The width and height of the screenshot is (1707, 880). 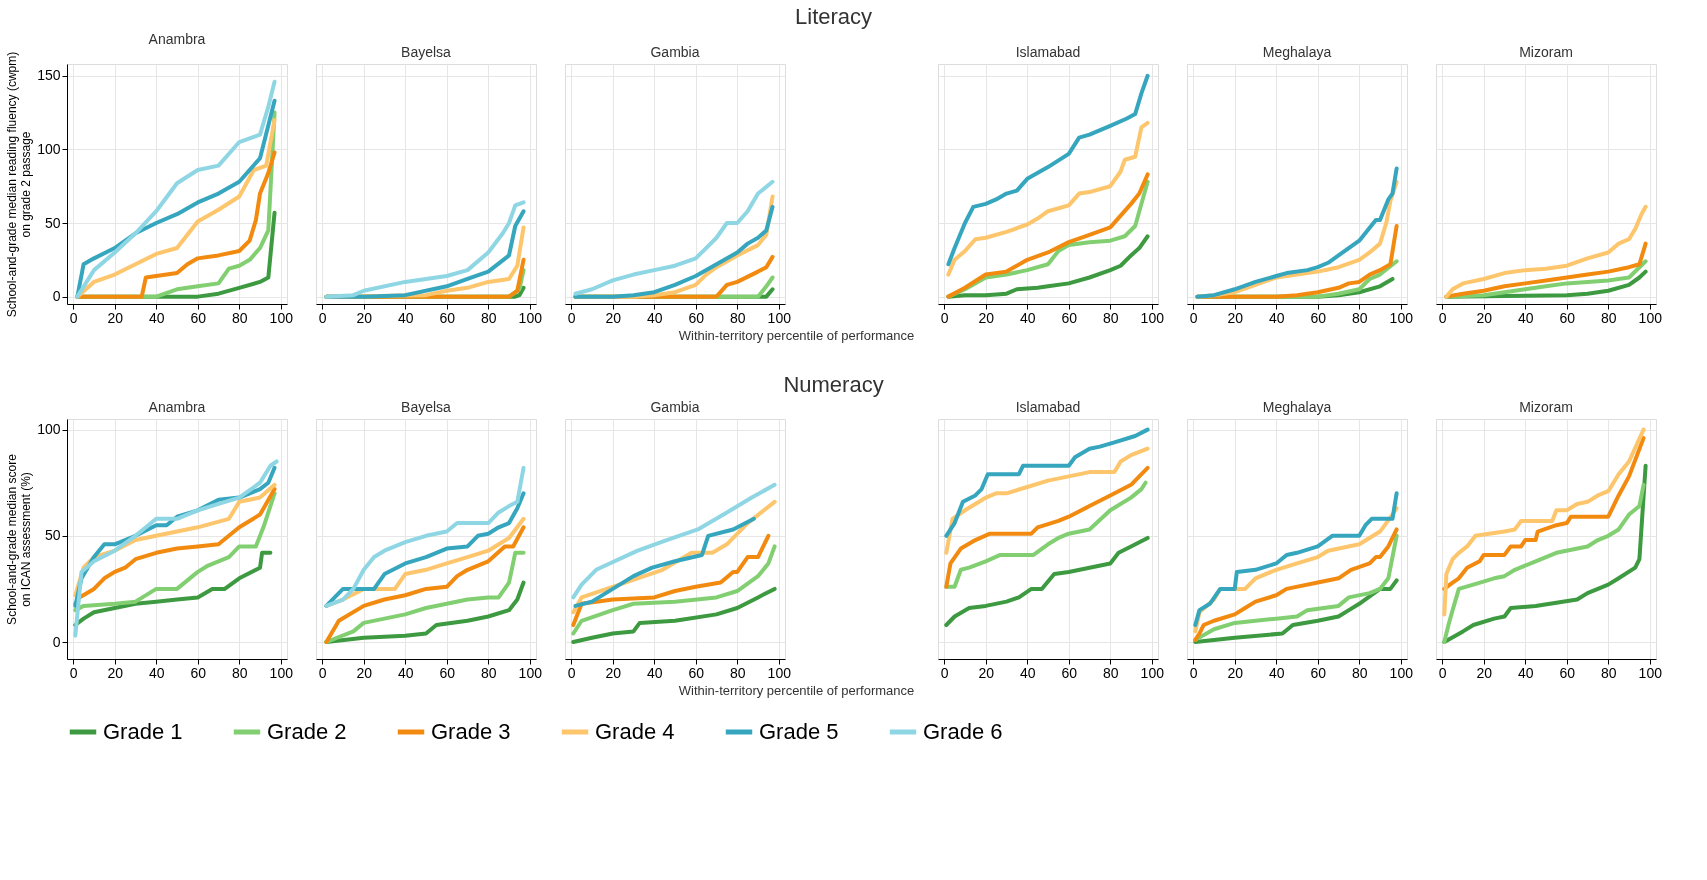 I want to click on y-axis-title: School-and-grade median reading fluency (cwpm) on grade 2 passage, so click(x=19, y=184).